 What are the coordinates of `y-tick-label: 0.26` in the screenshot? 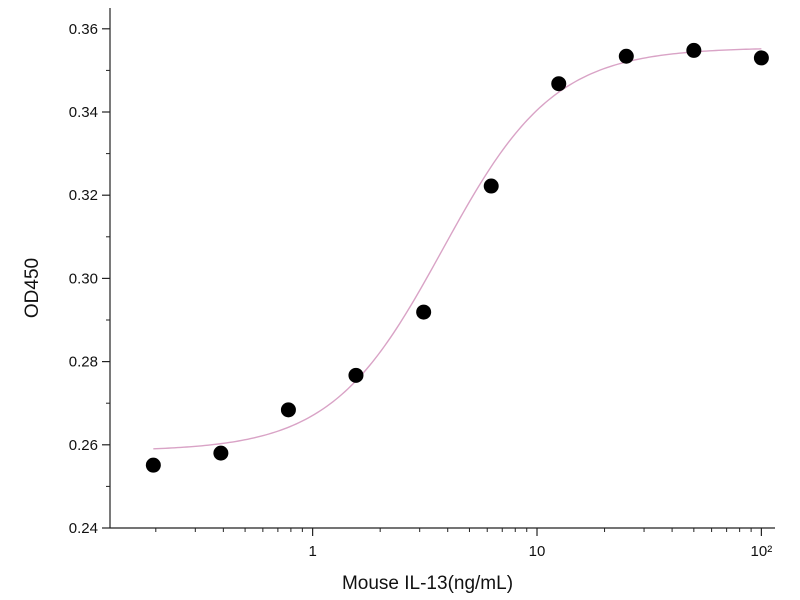 It's located at (83, 445).